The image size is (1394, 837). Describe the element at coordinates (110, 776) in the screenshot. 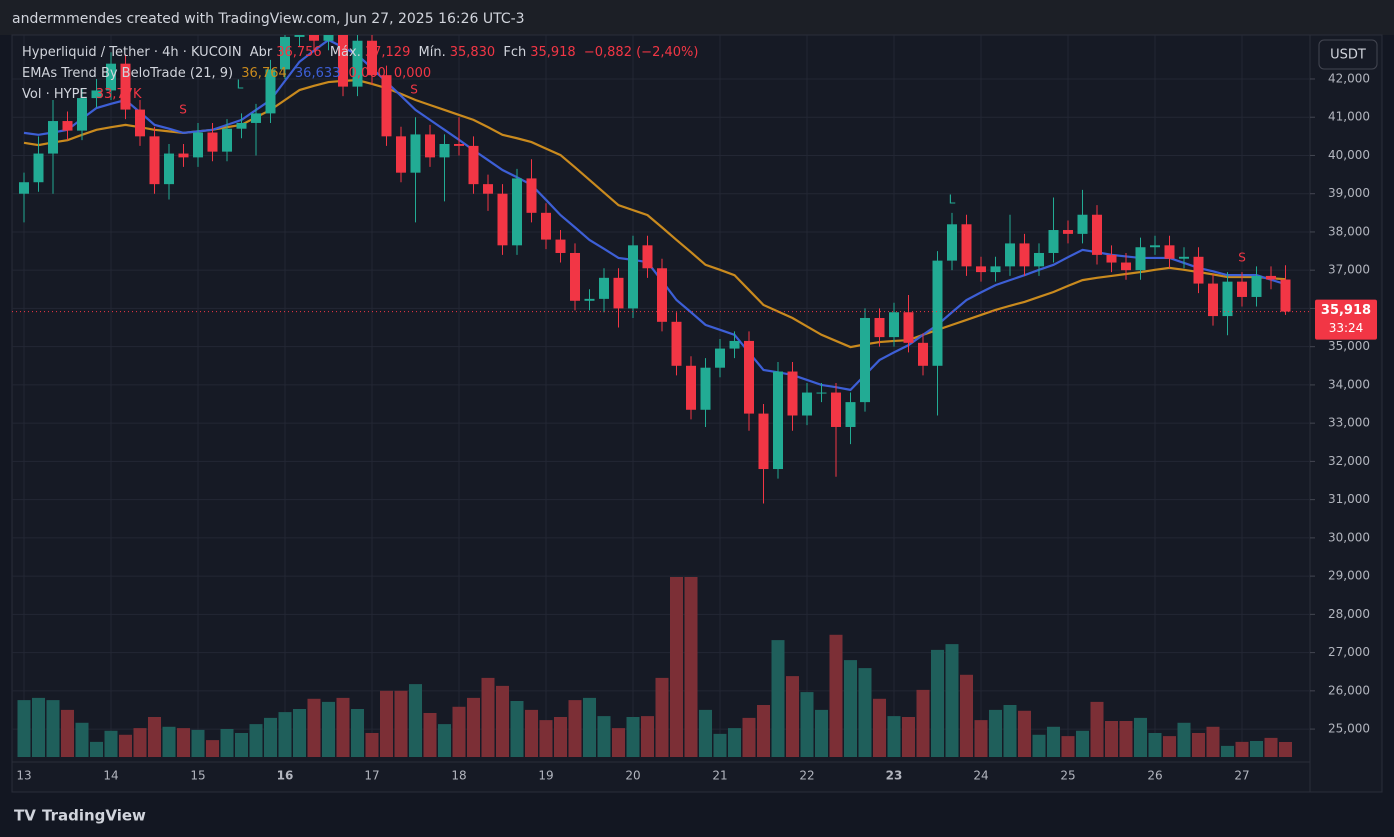

I see `x-tick-label: 14` at that location.